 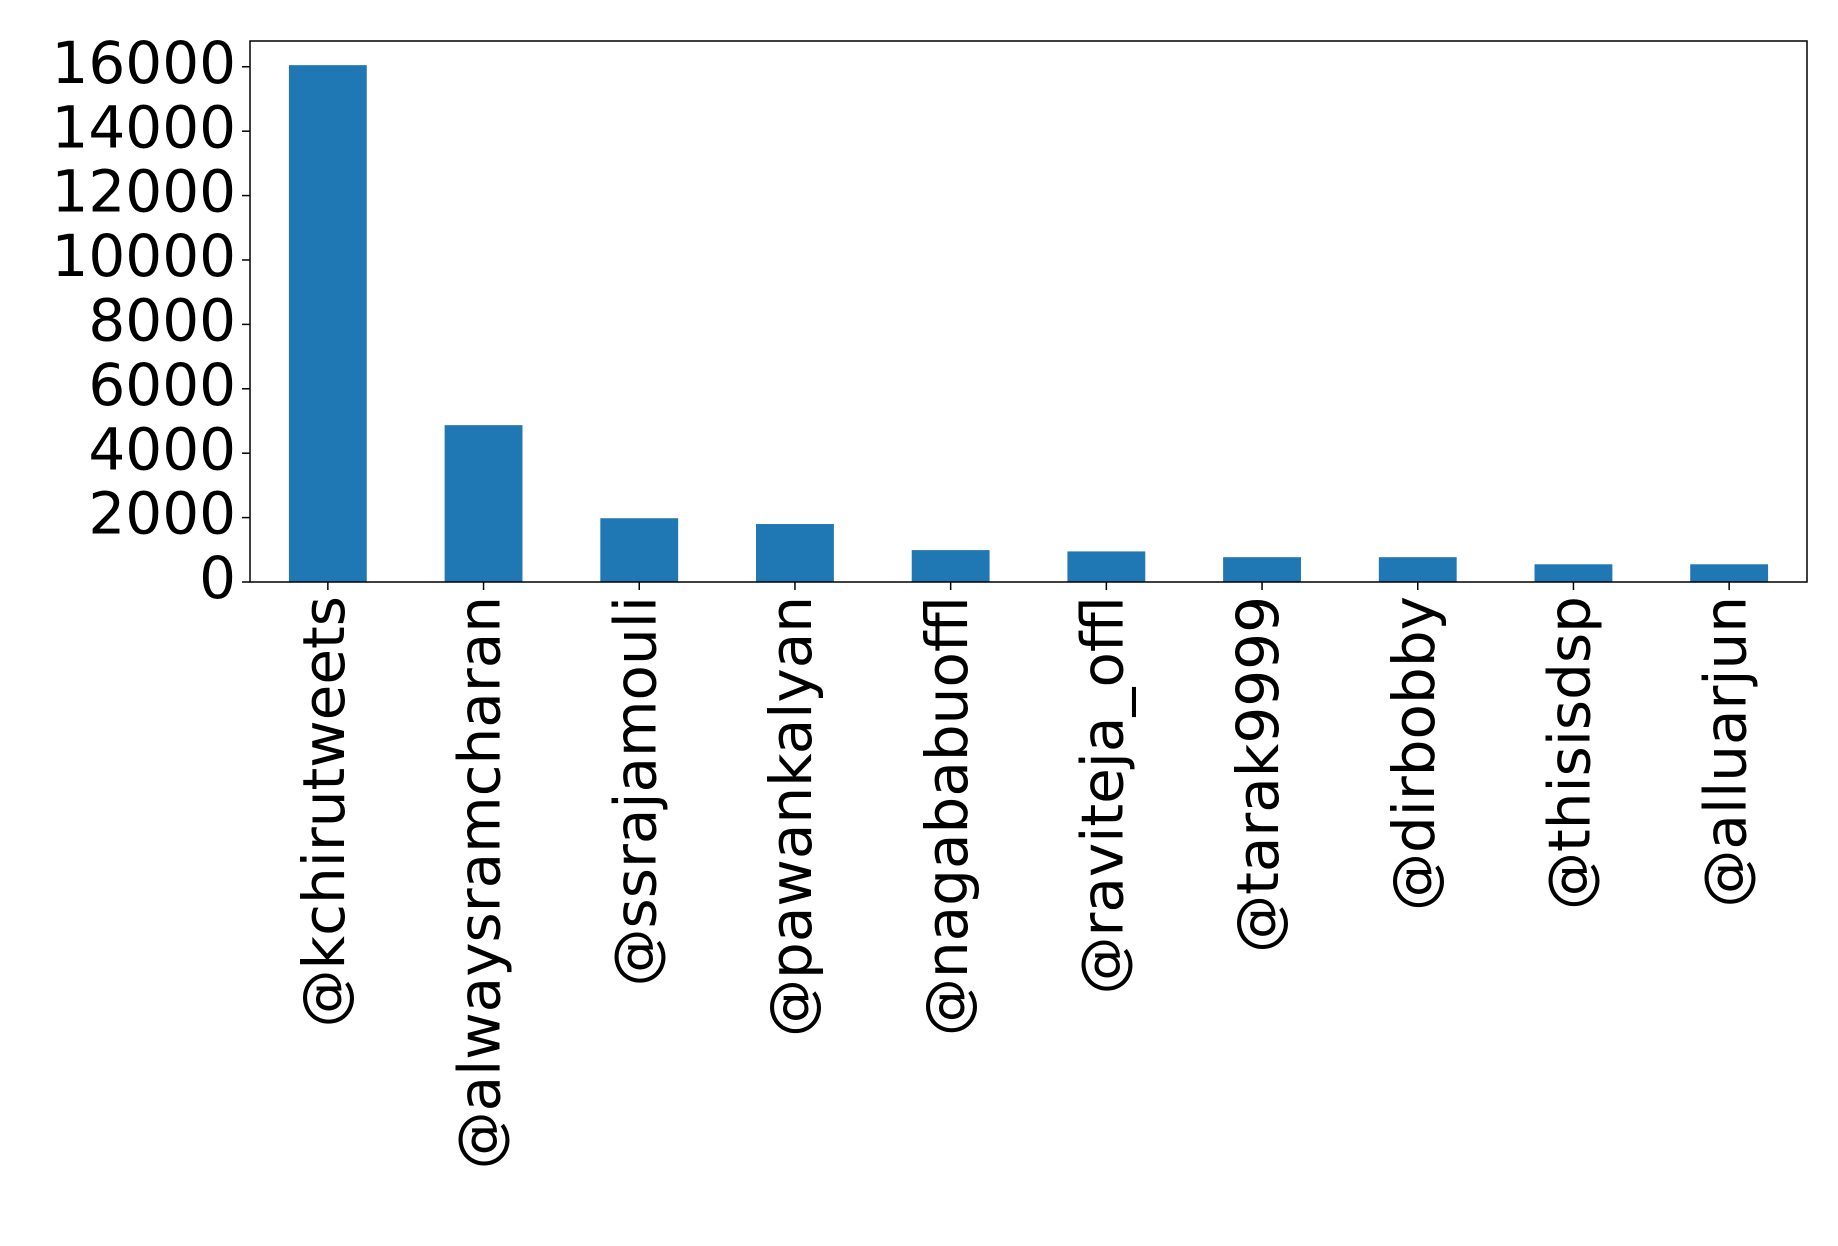 I want to click on x-tick-label: @kchirutweets, so click(x=324, y=811).